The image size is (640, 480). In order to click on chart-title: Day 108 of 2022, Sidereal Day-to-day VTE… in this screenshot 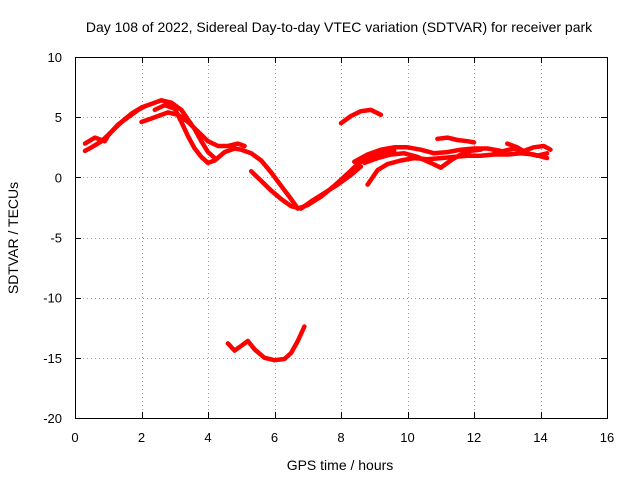, I will do `click(339, 27)`.